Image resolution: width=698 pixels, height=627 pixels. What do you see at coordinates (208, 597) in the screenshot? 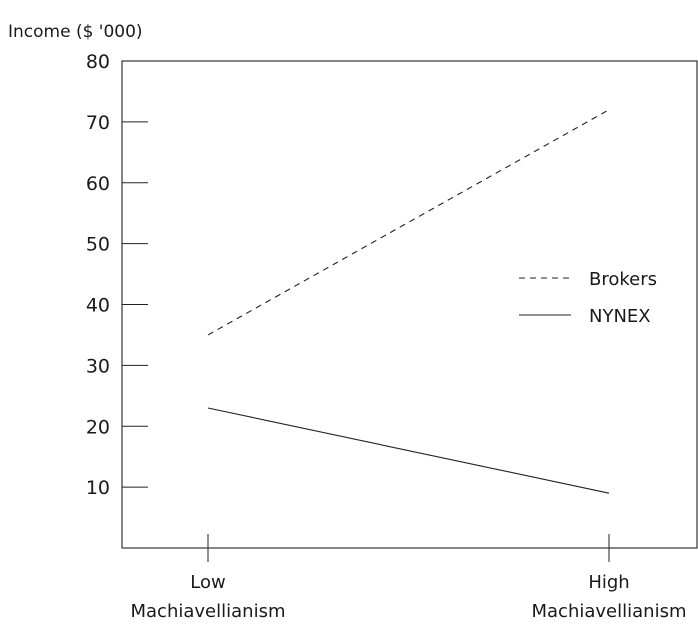
I see `x-category-label: Low Machiavellianism` at bounding box center [208, 597].